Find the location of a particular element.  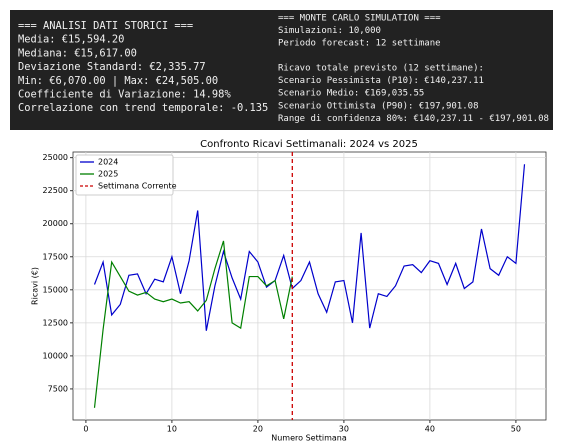

y-tick-label: 20000 is located at coordinates (55, 223).